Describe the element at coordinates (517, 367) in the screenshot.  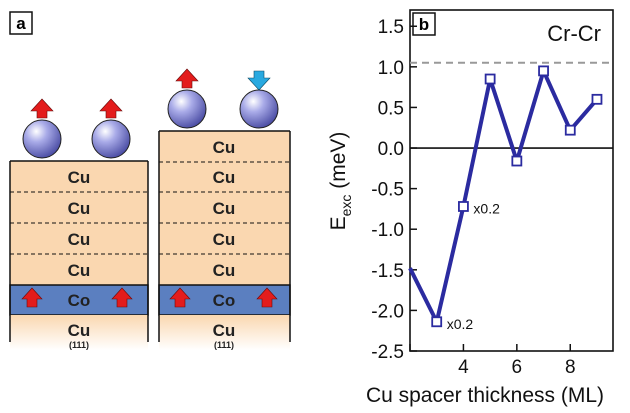
I see `x-tick-label: 6` at that location.